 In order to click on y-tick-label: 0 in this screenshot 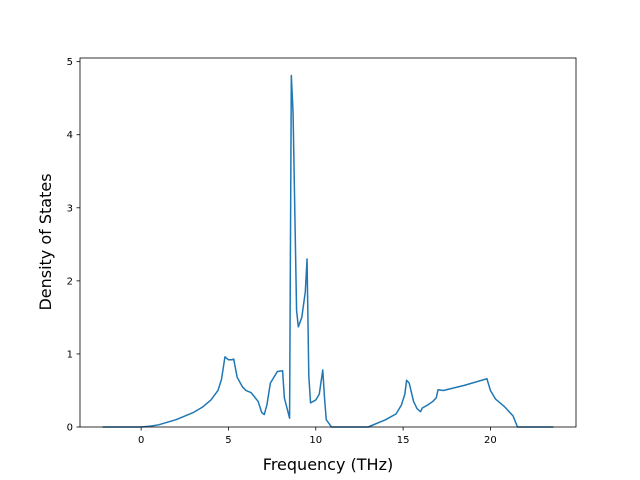, I will do `click(70, 428)`.